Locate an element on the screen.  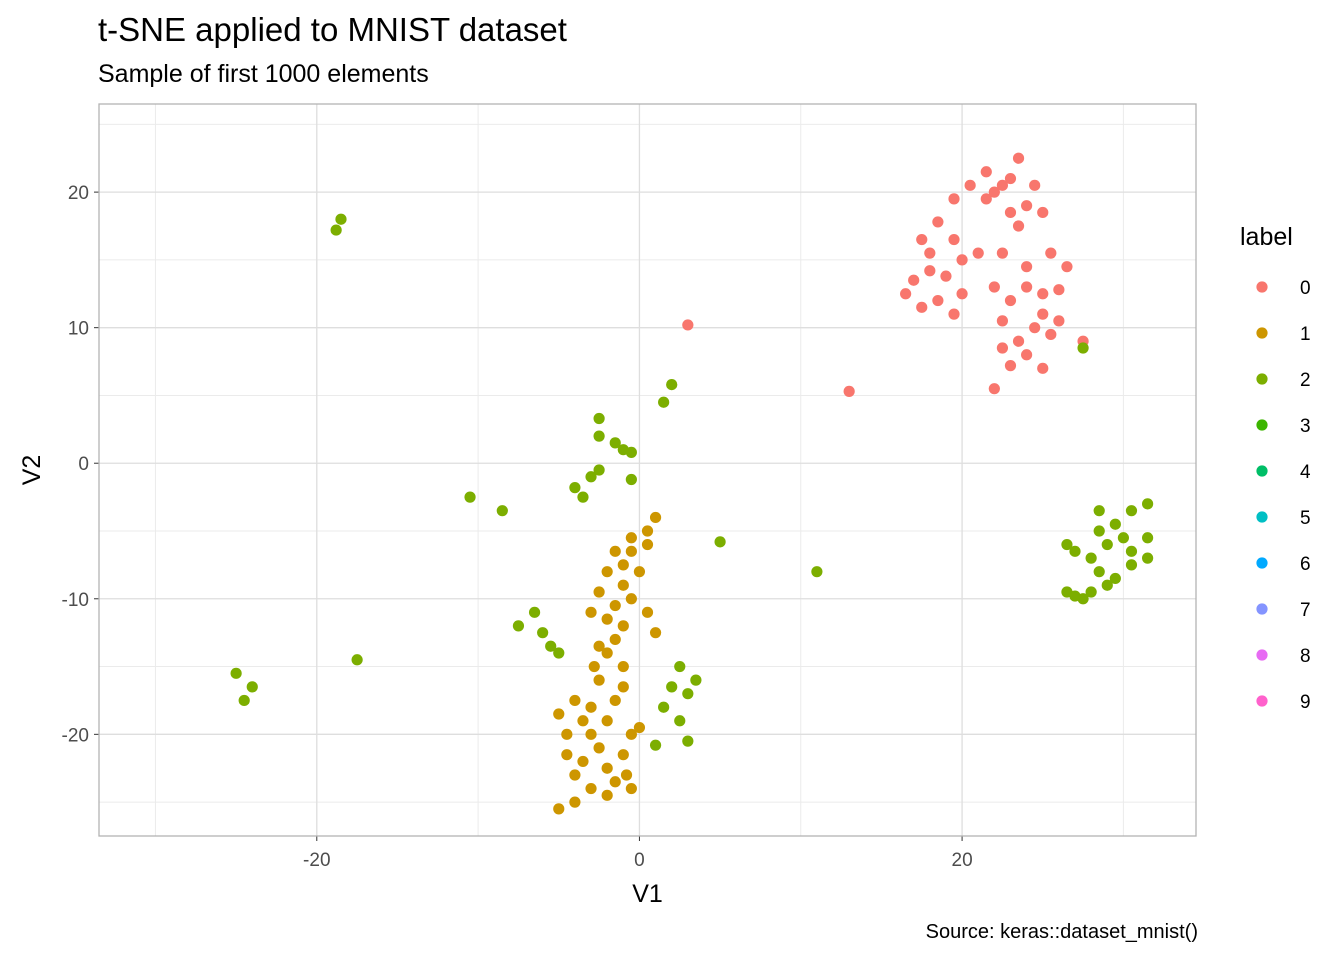
legend-label-3: 3 is located at coordinates (1305, 426).